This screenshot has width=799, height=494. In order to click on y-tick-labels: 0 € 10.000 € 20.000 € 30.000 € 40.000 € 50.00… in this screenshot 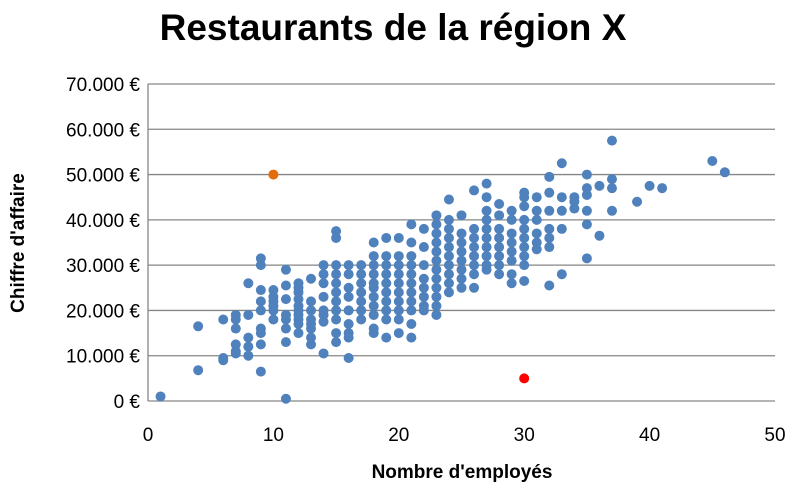, I will do `click(103, 244)`.